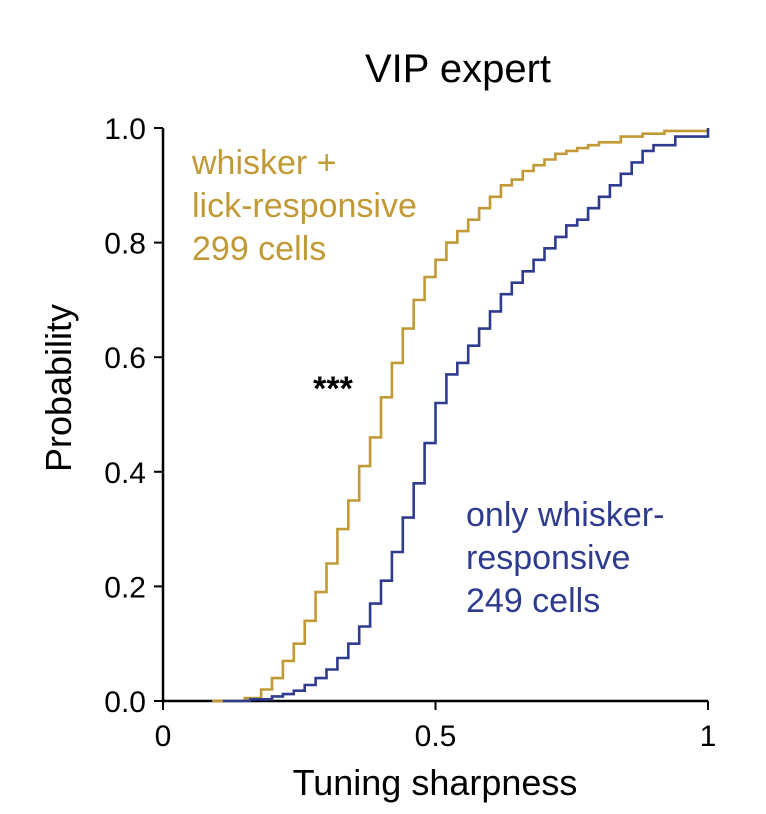  What do you see at coordinates (125, 129) in the screenshot?
I see `y-tick-label-5: 1.0` at bounding box center [125, 129].